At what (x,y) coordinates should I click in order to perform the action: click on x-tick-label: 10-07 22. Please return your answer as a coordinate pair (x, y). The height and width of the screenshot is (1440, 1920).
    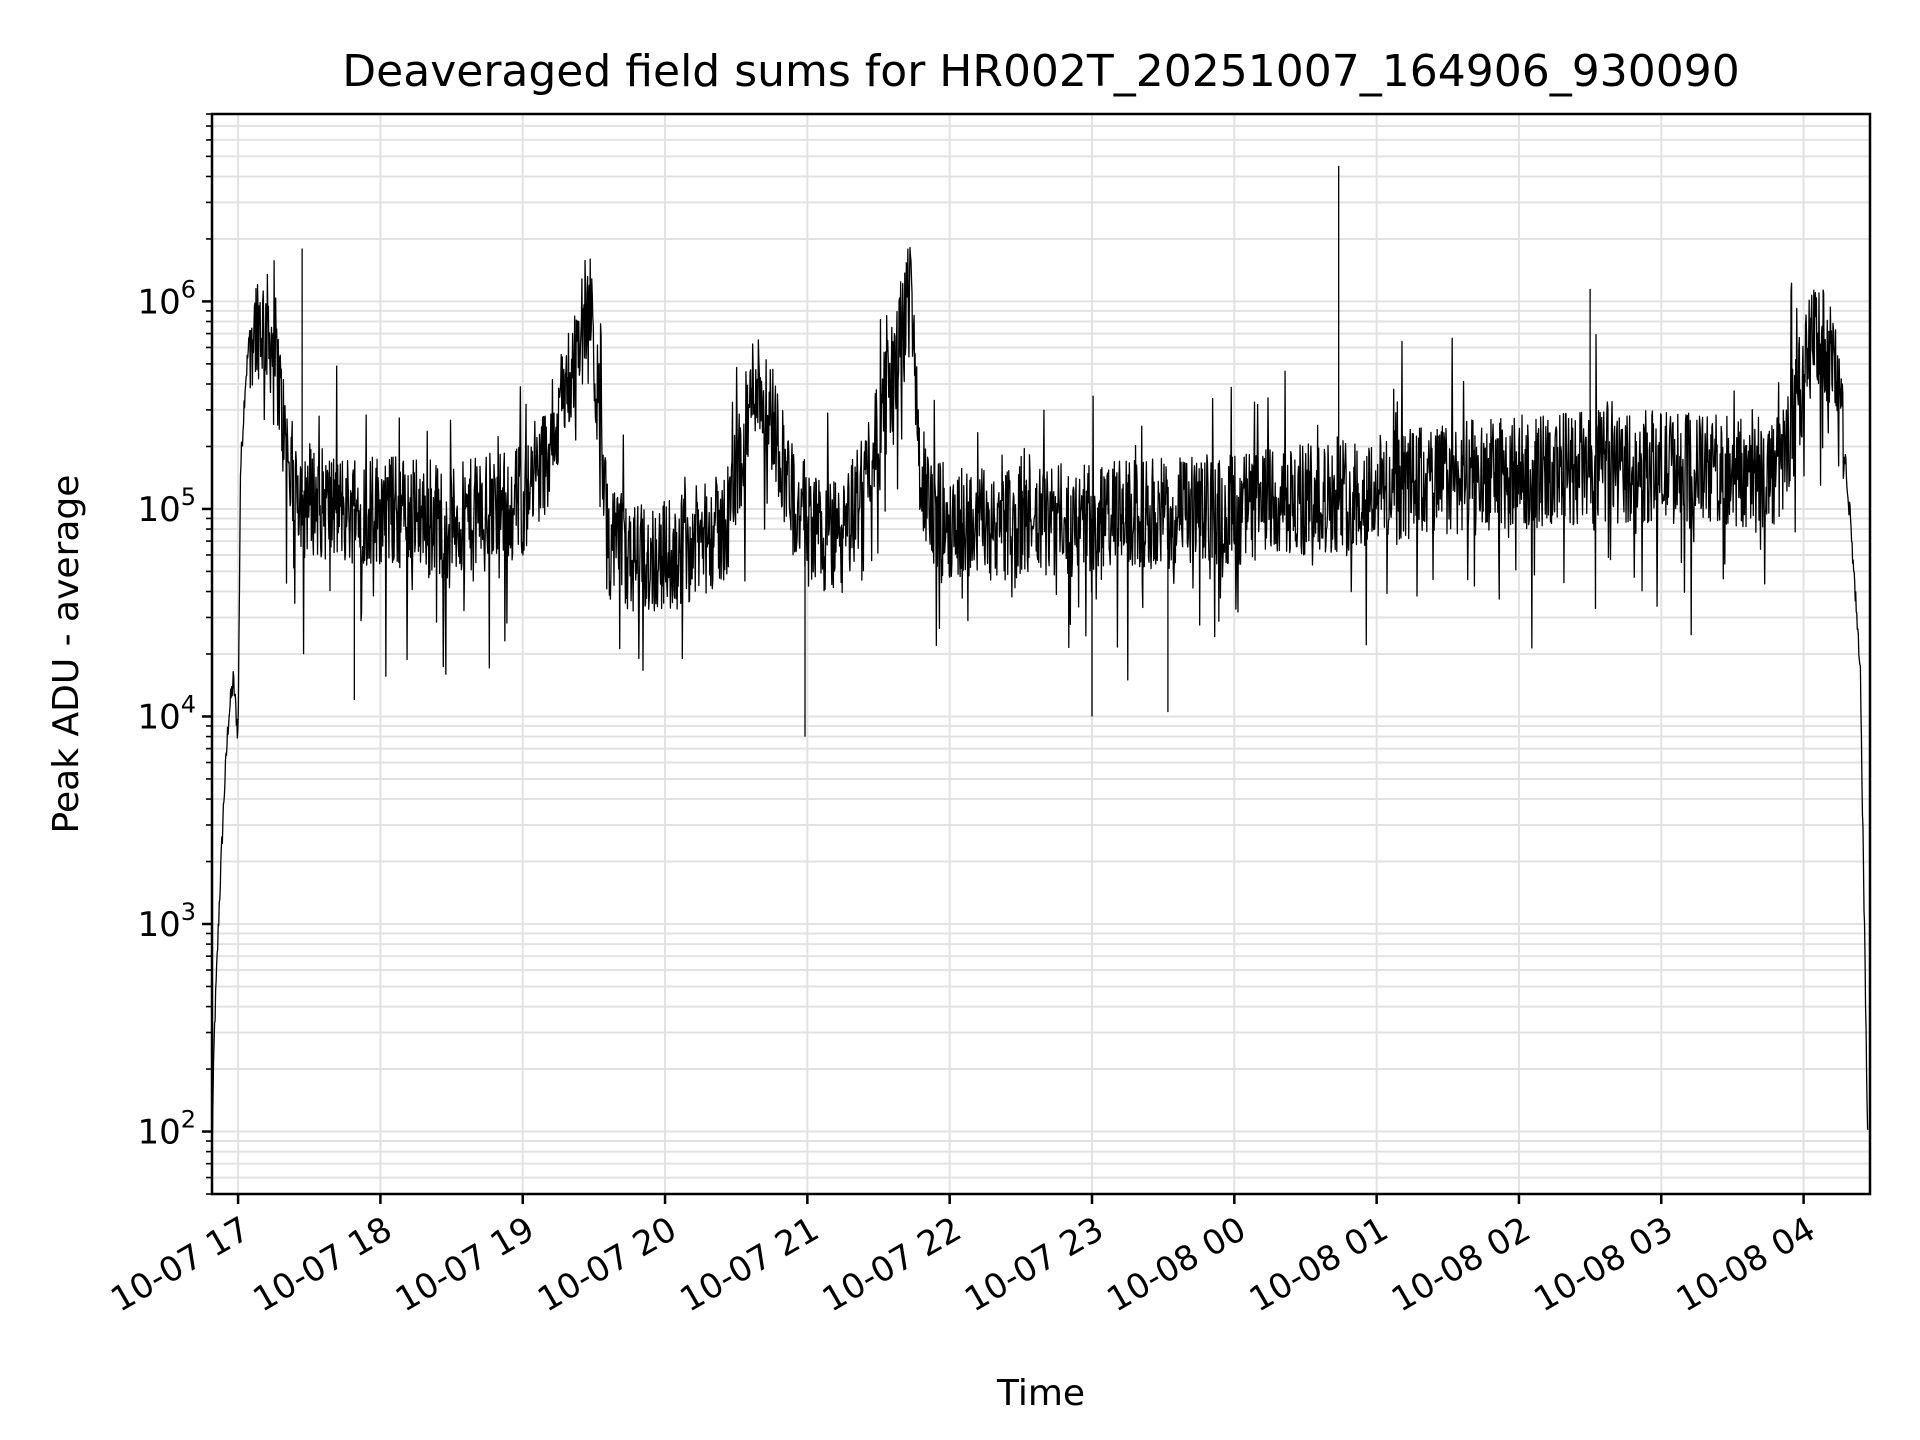
    Looking at the image, I should click on (892, 1264).